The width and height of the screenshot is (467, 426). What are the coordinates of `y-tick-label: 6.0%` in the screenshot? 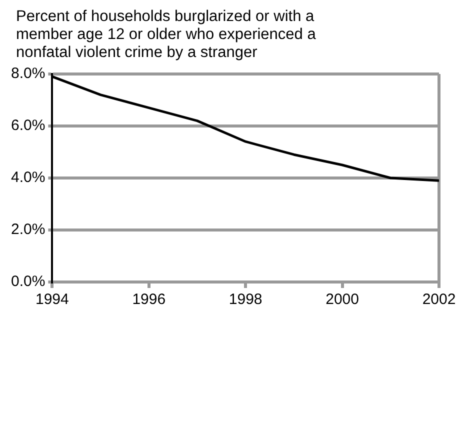 It's located at (28, 125).